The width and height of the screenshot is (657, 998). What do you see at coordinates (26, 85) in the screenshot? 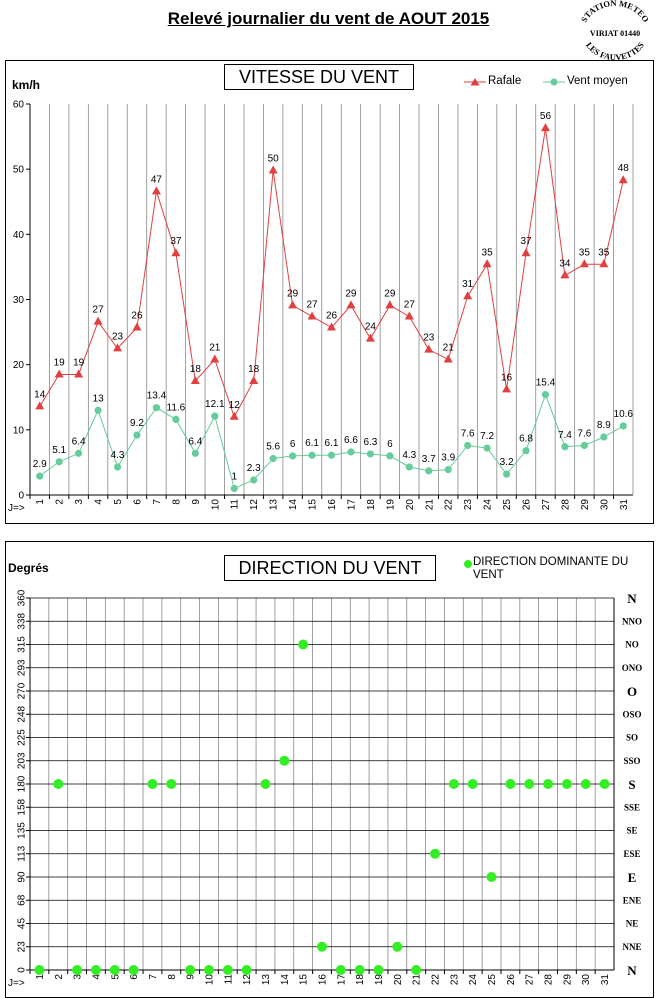
I see `speed-axis-unit: km/h` at bounding box center [26, 85].